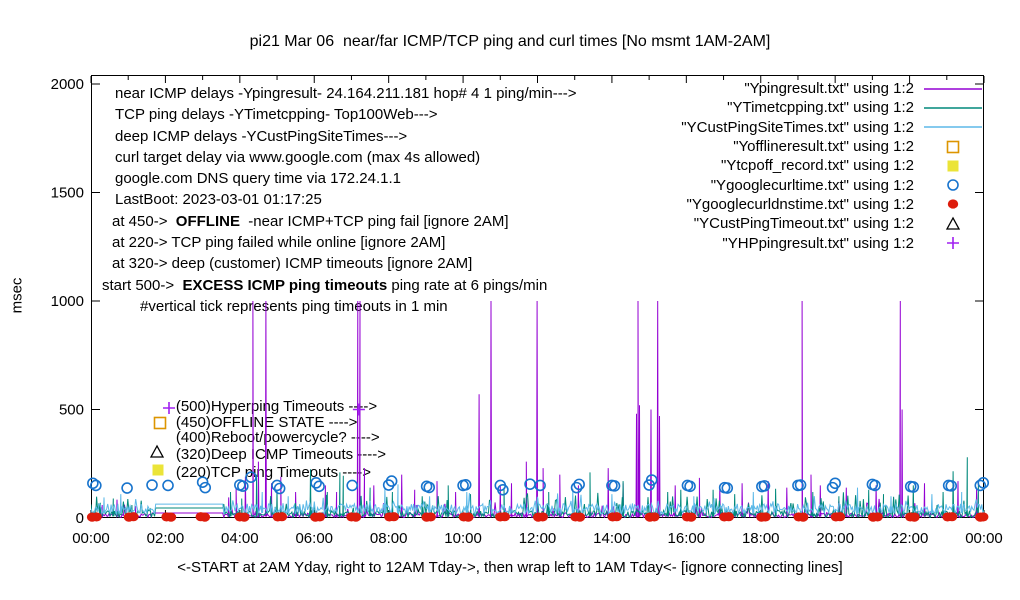 The image size is (1020, 600). Describe the element at coordinates (835, 538) in the screenshot. I see `x-tick-label: 20:00` at that location.